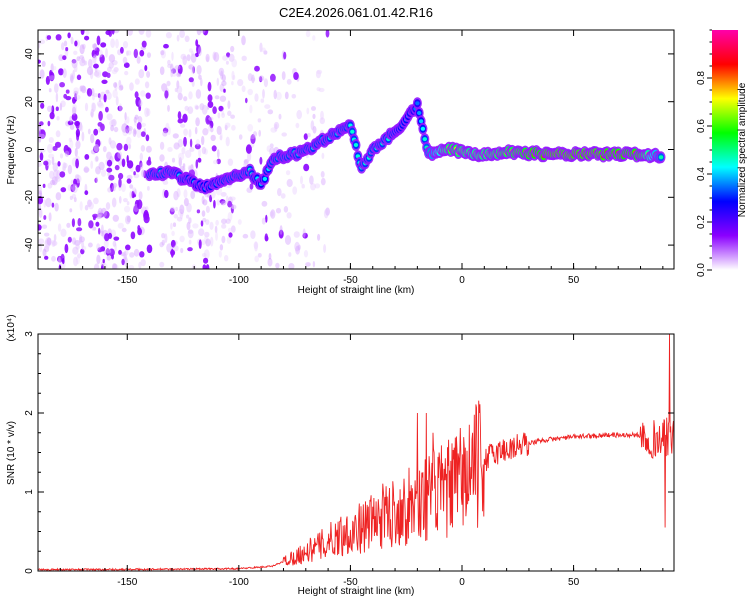  I want to click on heatmap-ridge-core, so click(421, 121).